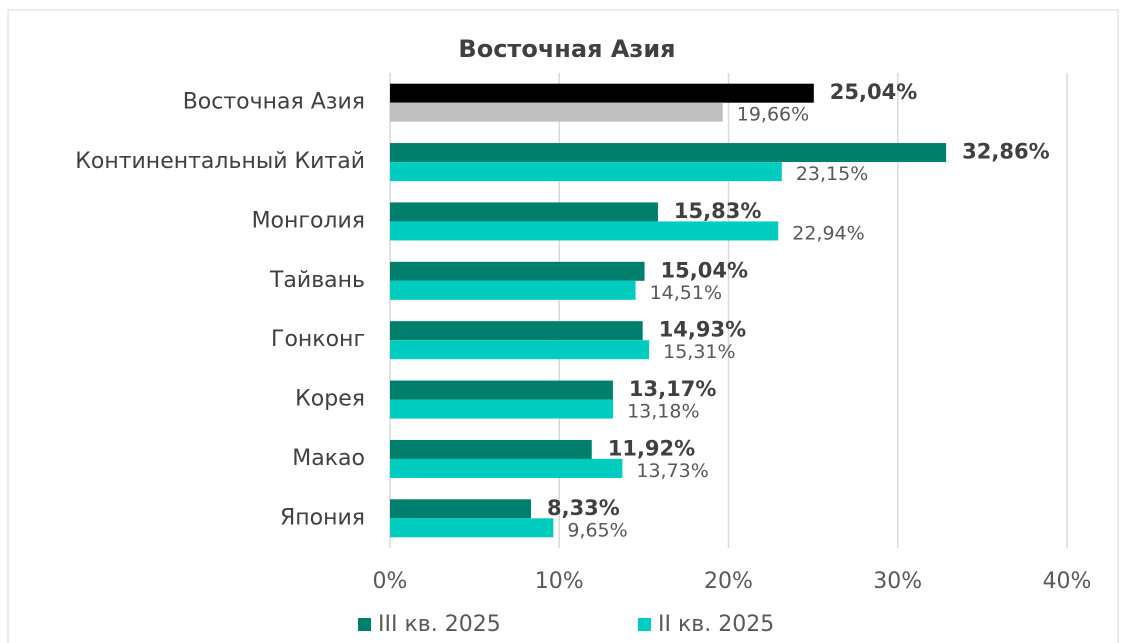 The height and width of the screenshot is (643, 1122). I want to click on y-tick-label: Гонконг, so click(318, 339).